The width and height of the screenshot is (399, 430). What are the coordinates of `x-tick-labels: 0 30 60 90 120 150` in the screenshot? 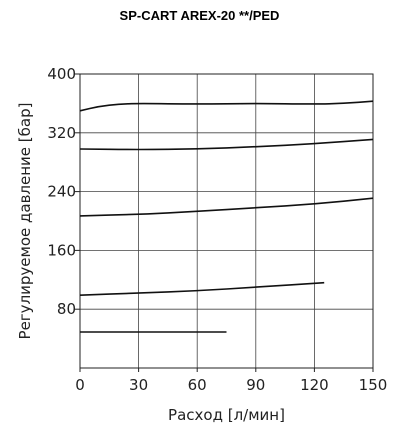 It's located at (231, 385).